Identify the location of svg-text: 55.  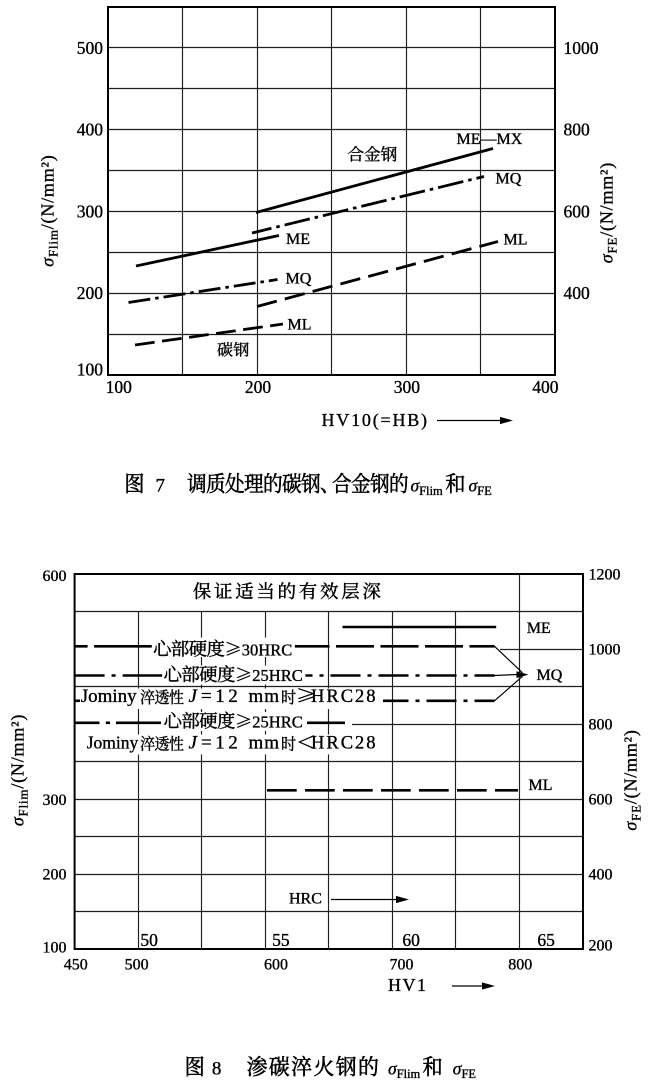
(281, 940).